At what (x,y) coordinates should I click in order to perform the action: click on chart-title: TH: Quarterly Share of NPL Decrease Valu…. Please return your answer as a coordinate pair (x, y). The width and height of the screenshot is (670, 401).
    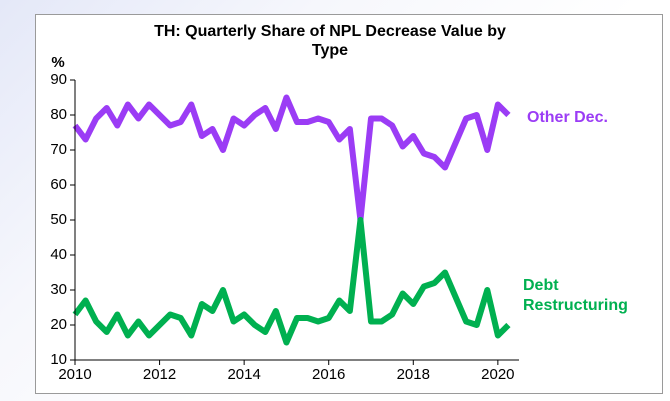
    Looking at the image, I should click on (330, 41).